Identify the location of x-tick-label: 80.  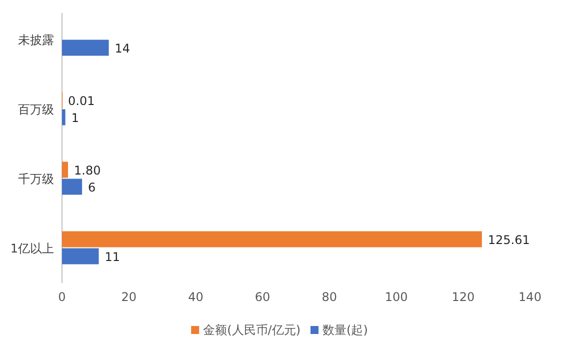
(330, 297).